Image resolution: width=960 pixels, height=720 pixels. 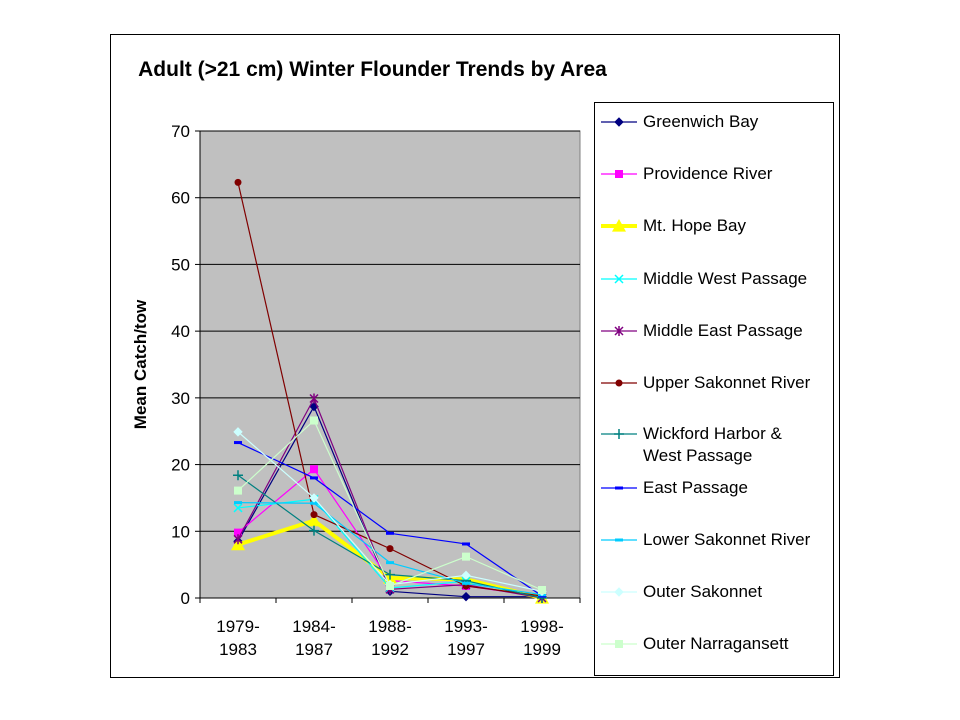 What do you see at coordinates (694, 225) in the screenshot?
I see `legend-label: Mt. Hope Bay` at bounding box center [694, 225].